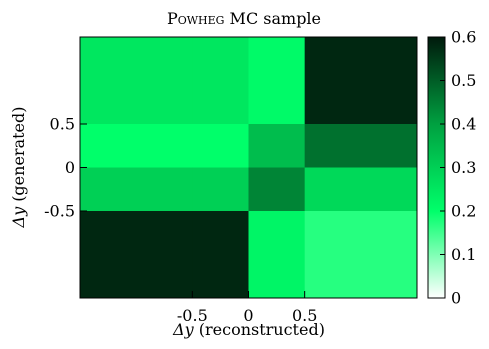 The image size is (489, 349). I want to click on colorbar-ticks: 0 0.1 0.2 0.3 0.4 0.5 0.6, so click(458, 168).